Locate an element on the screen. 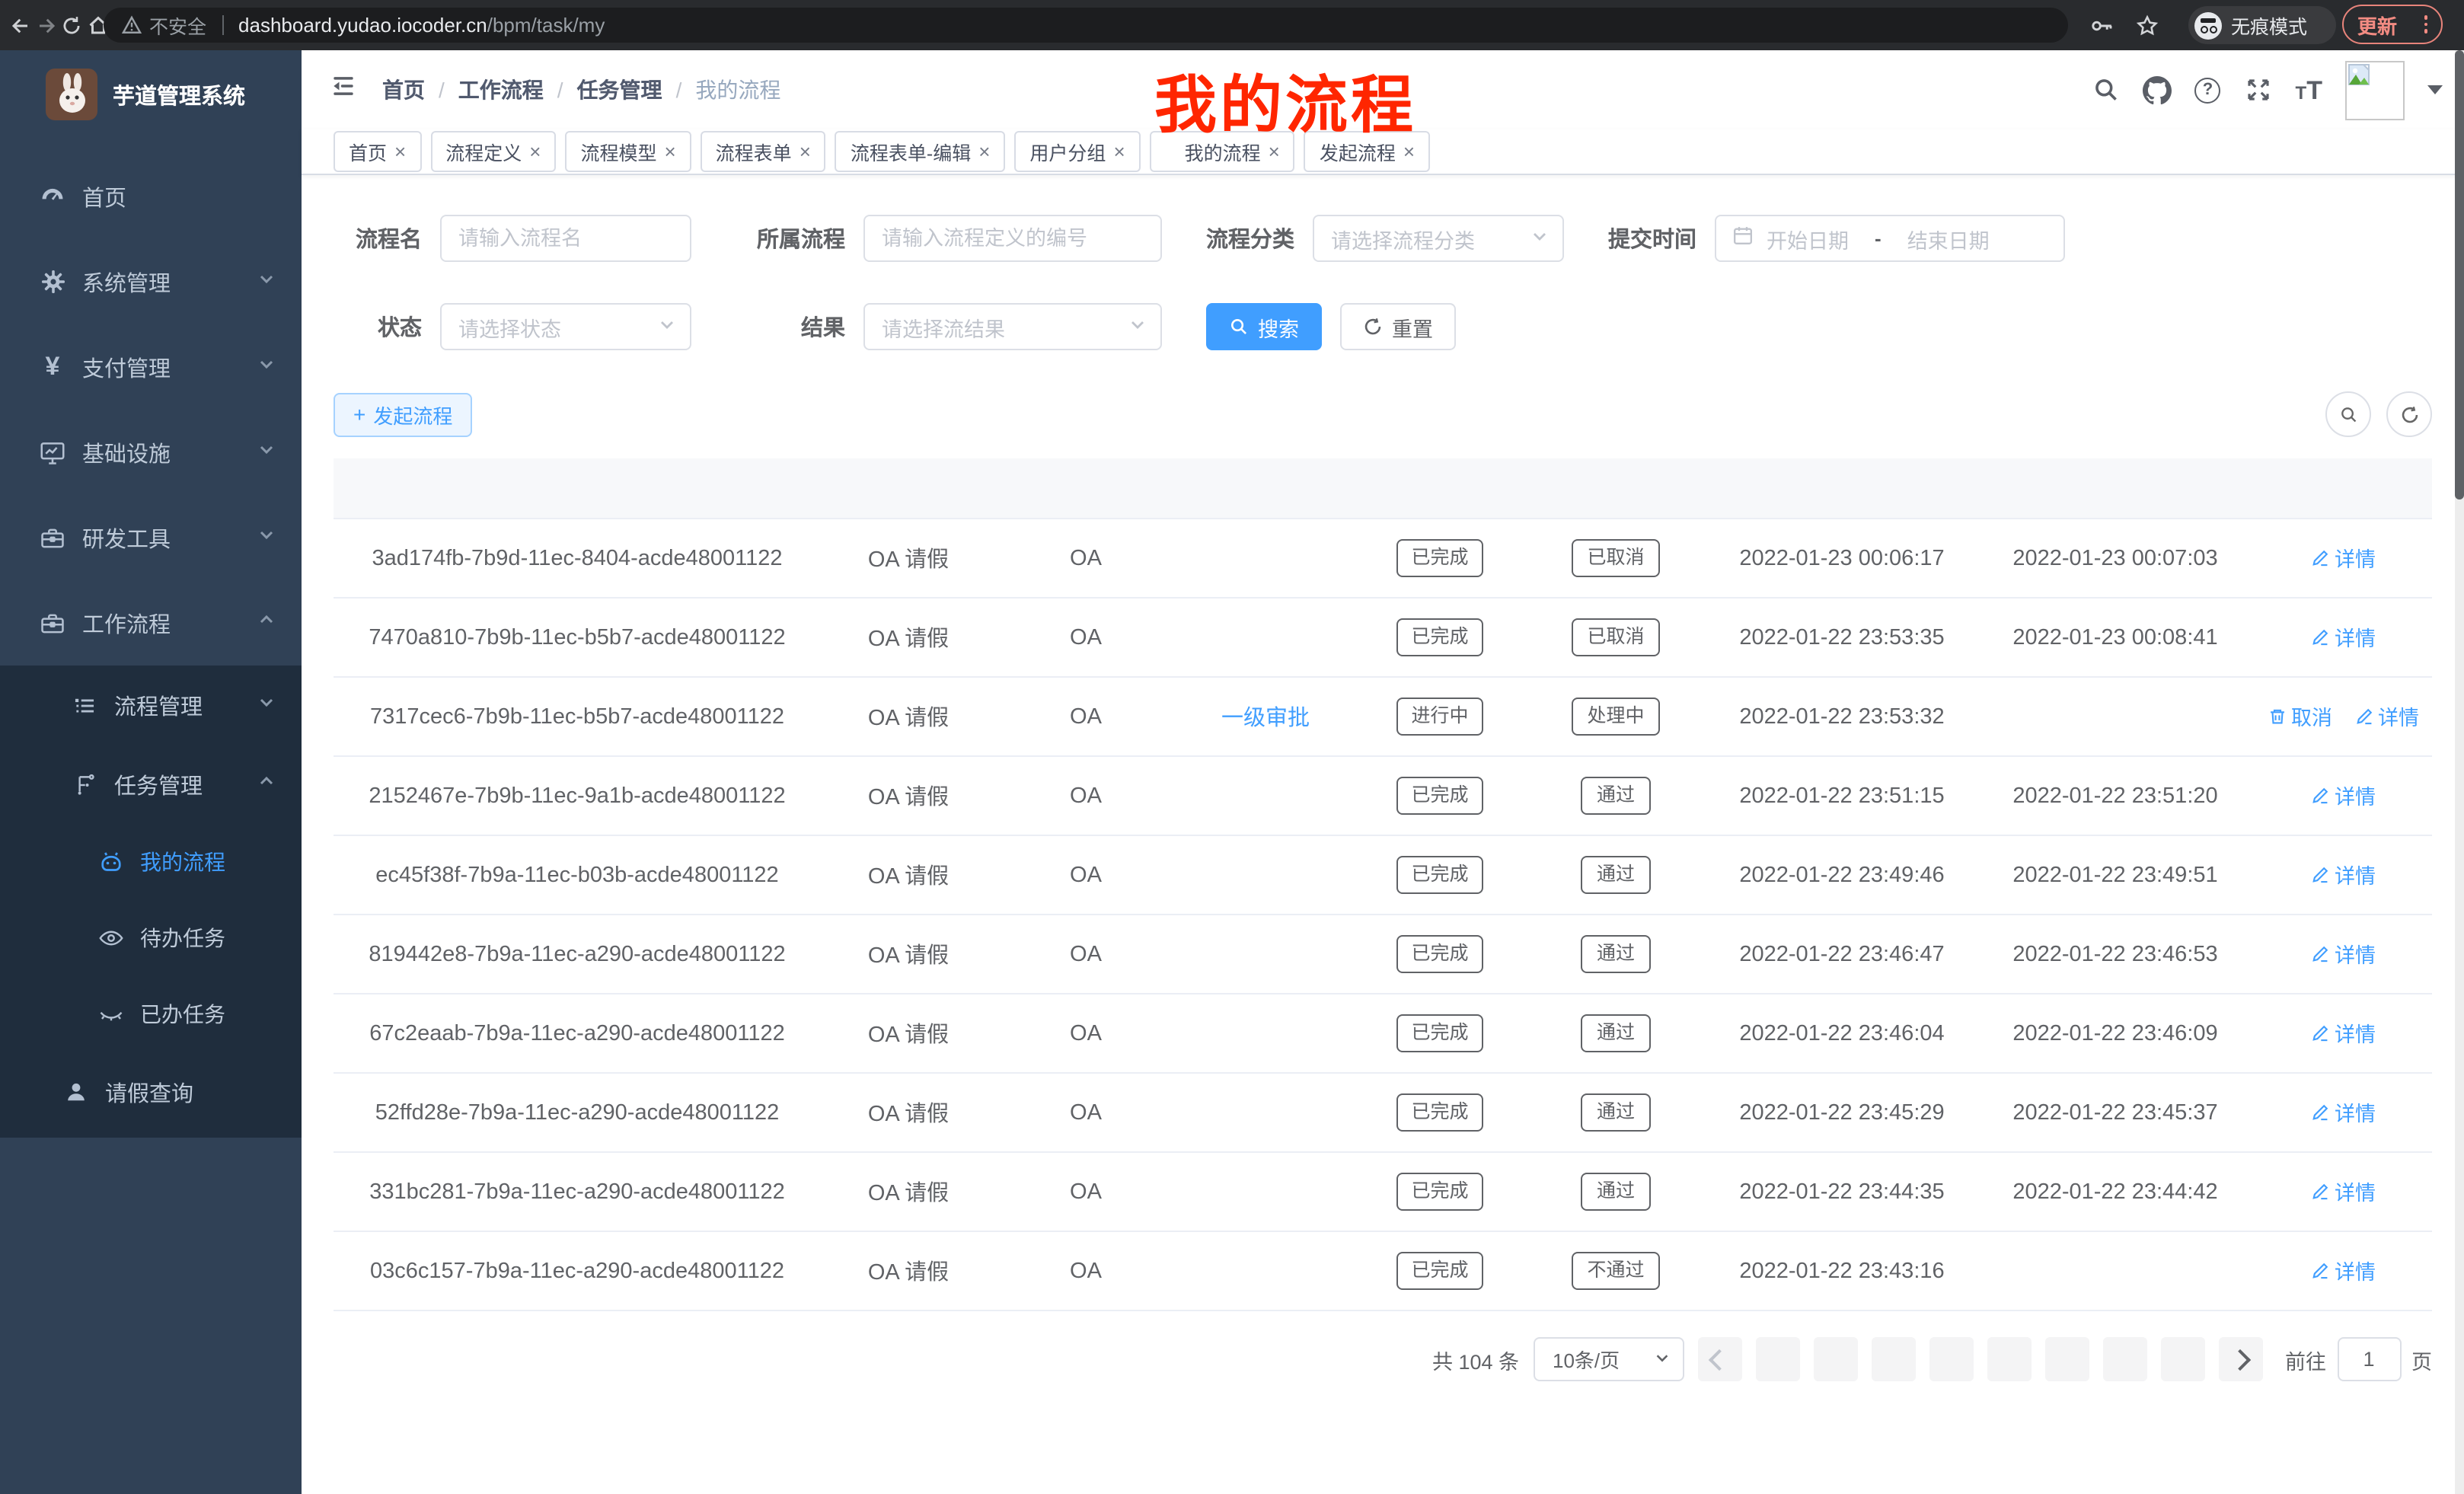  password-key-icon is located at coordinates (2101, 25).